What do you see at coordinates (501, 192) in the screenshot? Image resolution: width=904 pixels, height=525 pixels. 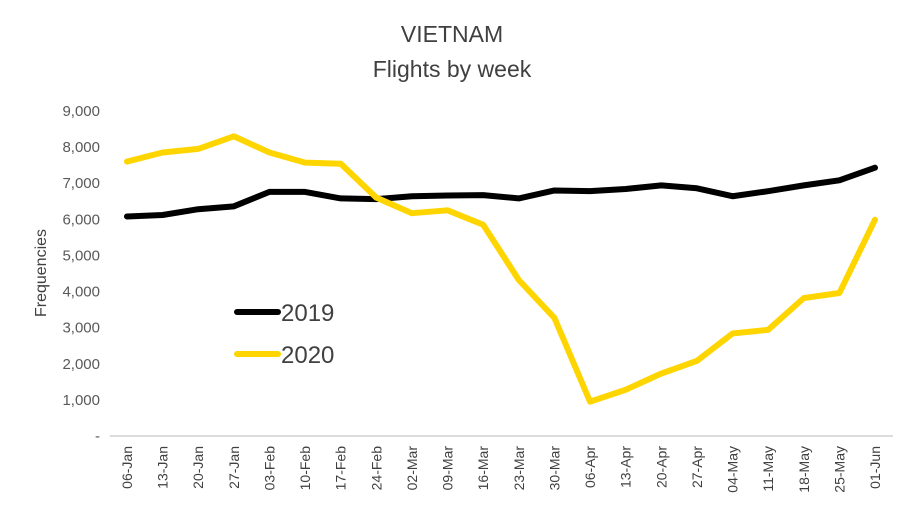 I see `series-line-2019` at bounding box center [501, 192].